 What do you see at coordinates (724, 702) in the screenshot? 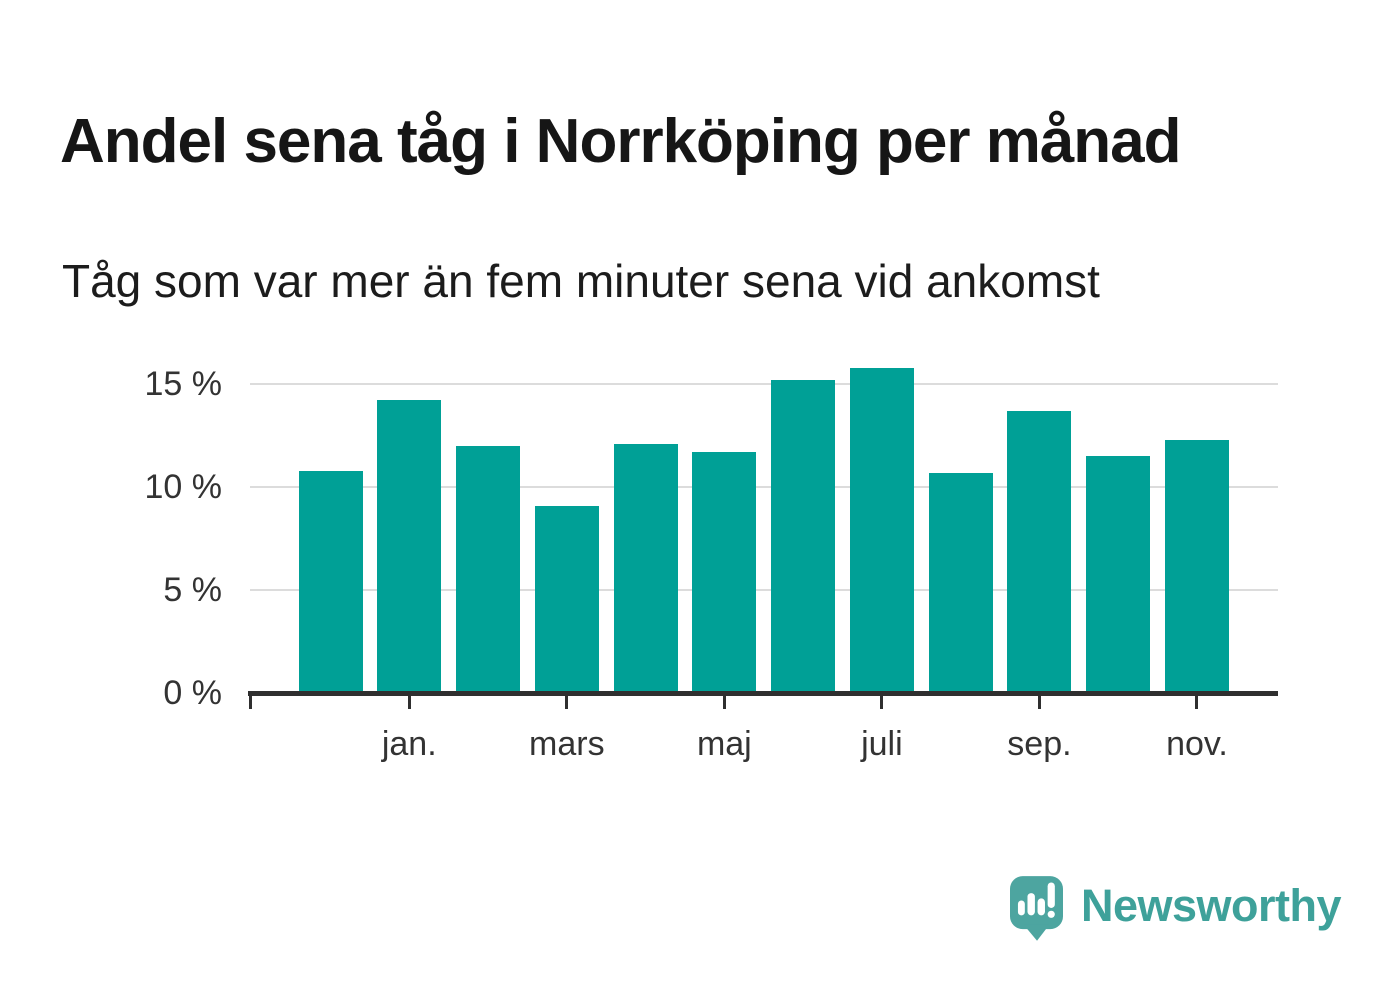
I see `x-axis-tick-maj` at bounding box center [724, 702].